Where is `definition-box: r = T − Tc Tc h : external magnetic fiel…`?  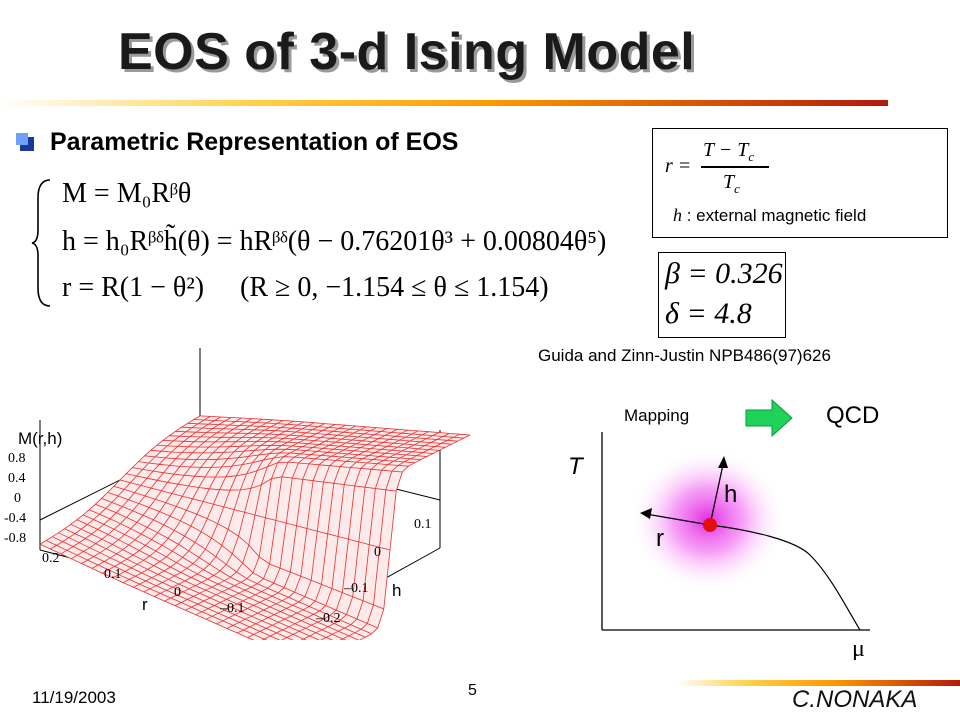
definition-box: r = T − Tc Tc h : external magnetic fiel… is located at coordinates (800, 183).